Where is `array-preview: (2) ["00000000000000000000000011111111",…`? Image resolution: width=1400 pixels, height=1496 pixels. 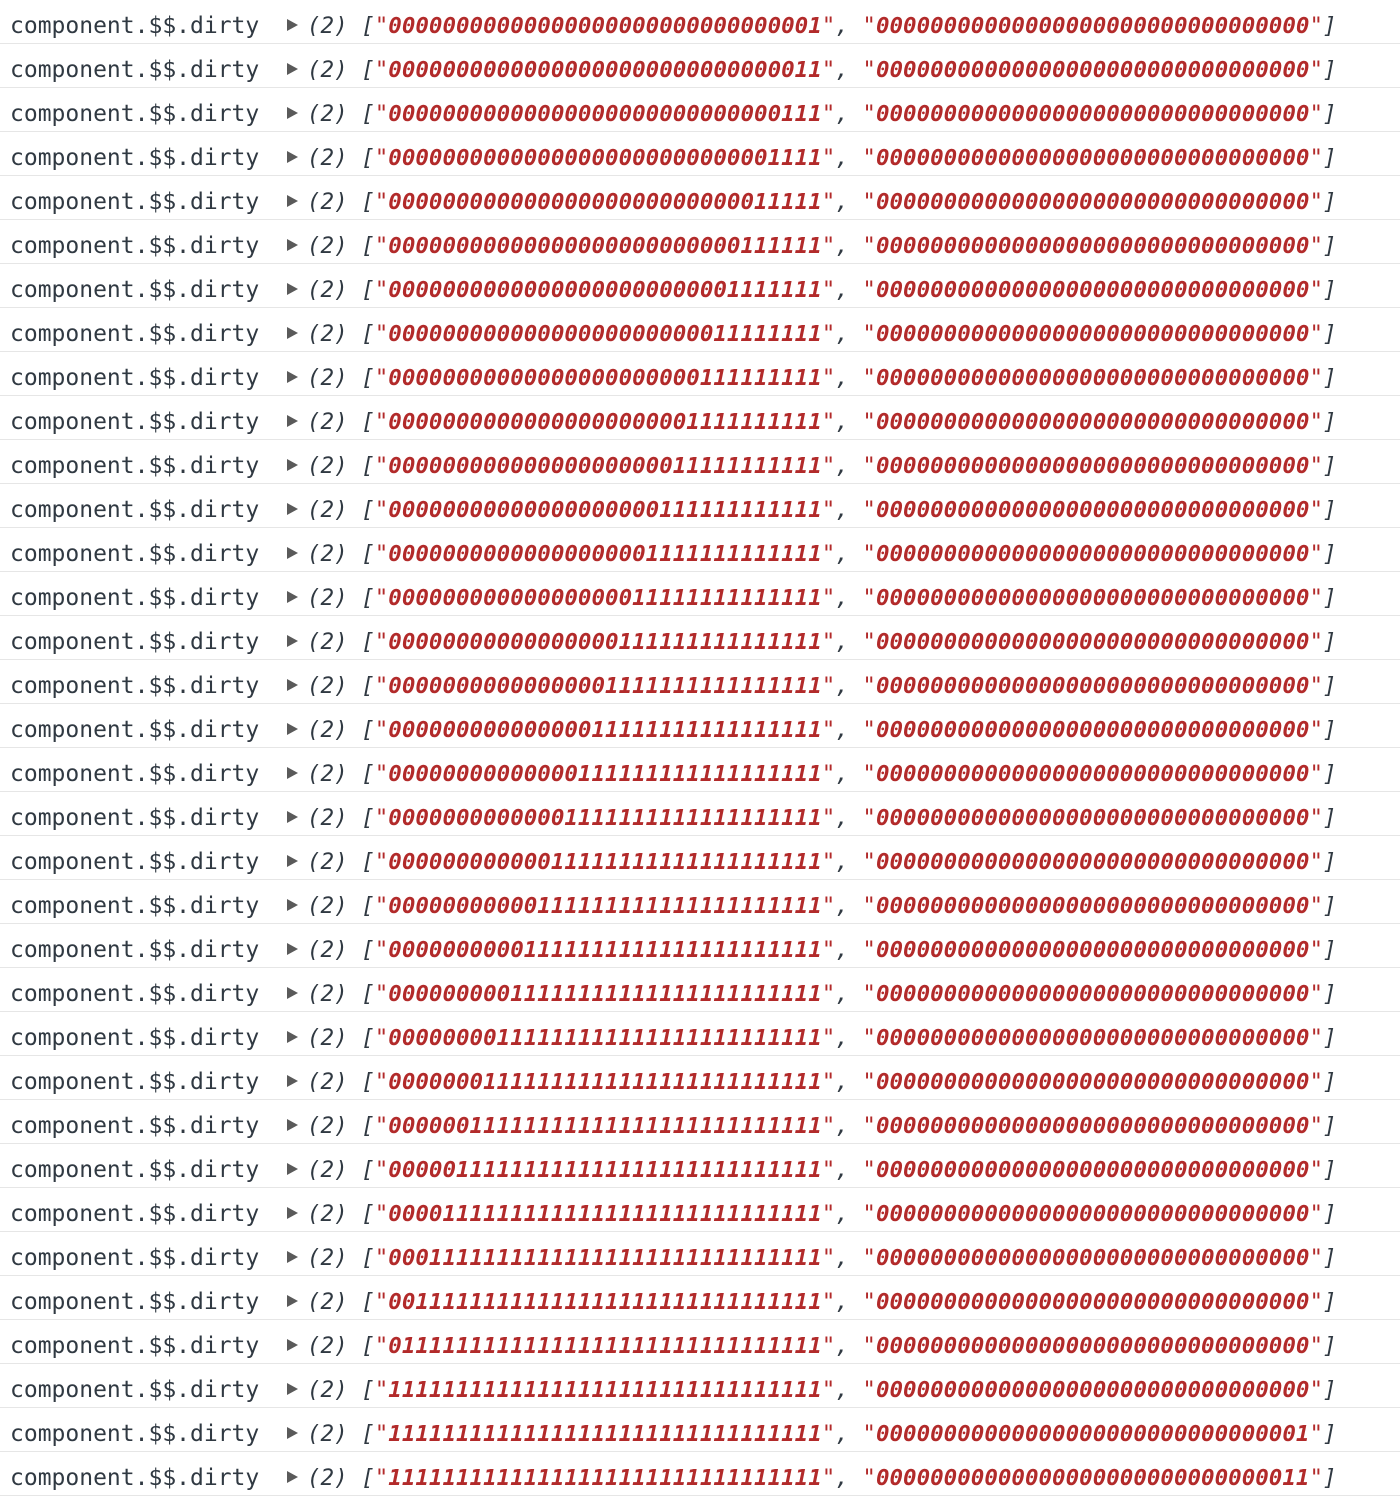 array-preview: (2) ["00000000000000000000000011111111",… is located at coordinates (822, 334).